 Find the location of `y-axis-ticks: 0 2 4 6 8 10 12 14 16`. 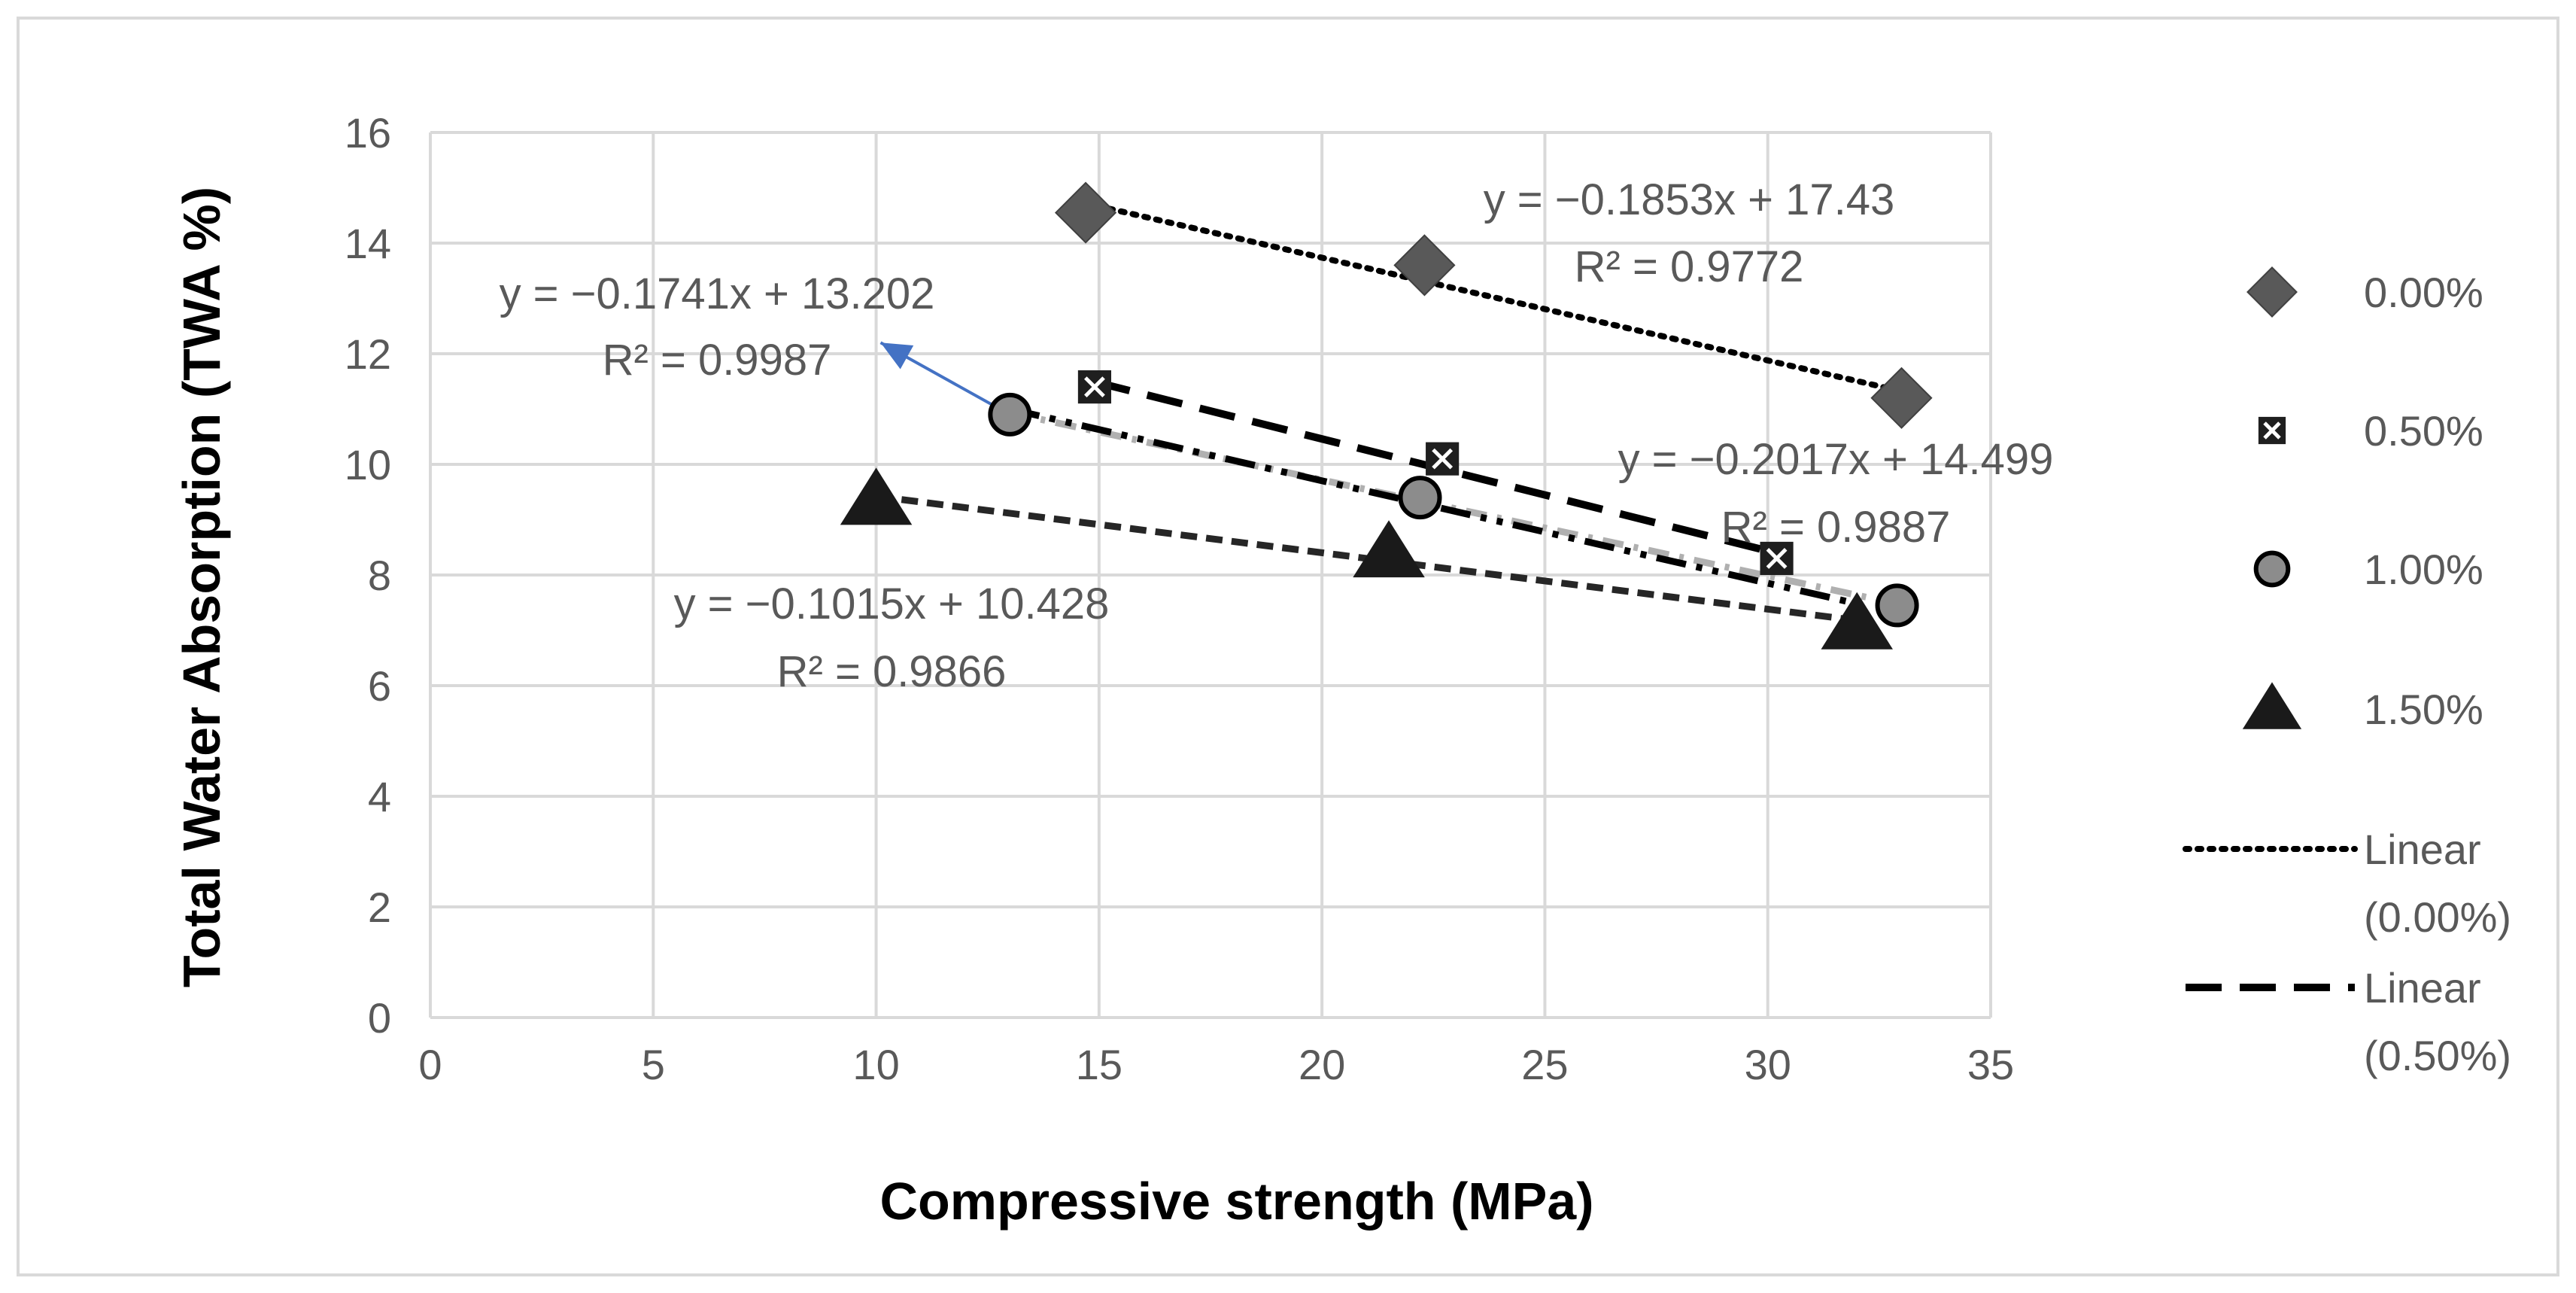

y-axis-ticks: 0 2 4 6 8 10 12 14 16 is located at coordinates (368, 575).